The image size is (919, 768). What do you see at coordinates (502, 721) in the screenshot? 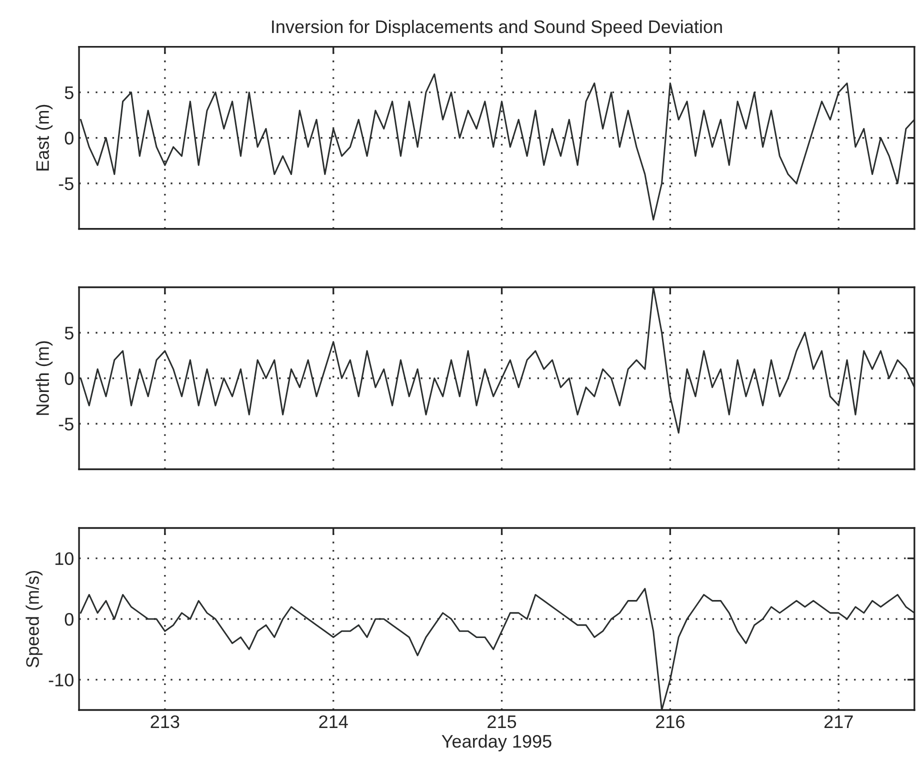
I see `x-tick-label: 215` at bounding box center [502, 721].